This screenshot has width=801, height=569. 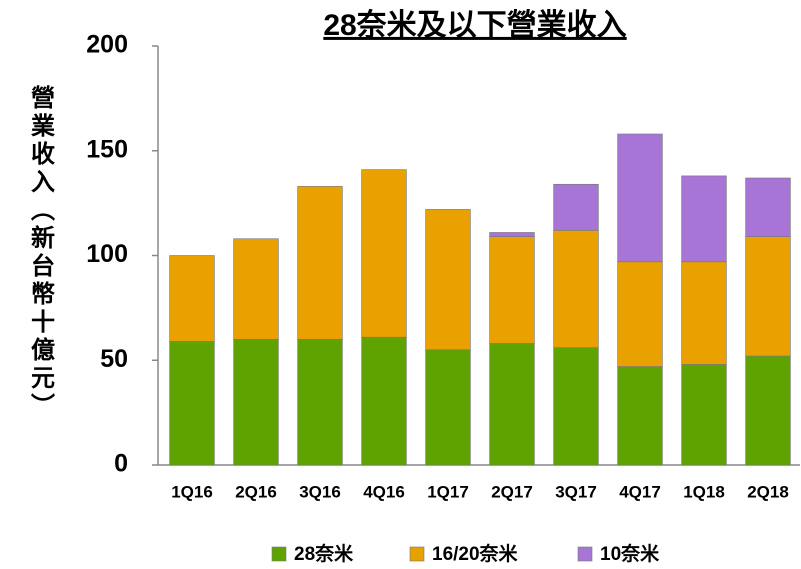 I want to click on x-tick-label: 3Q16, so click(x=320, y=491).